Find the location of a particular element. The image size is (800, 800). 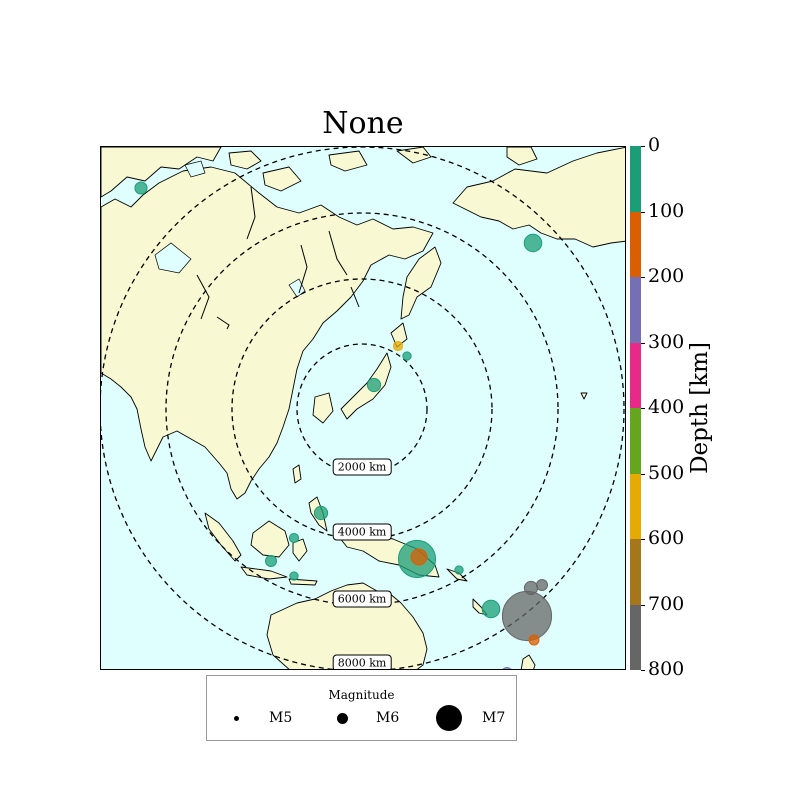

land-japan-honshu is located at coordinates (366, 386).